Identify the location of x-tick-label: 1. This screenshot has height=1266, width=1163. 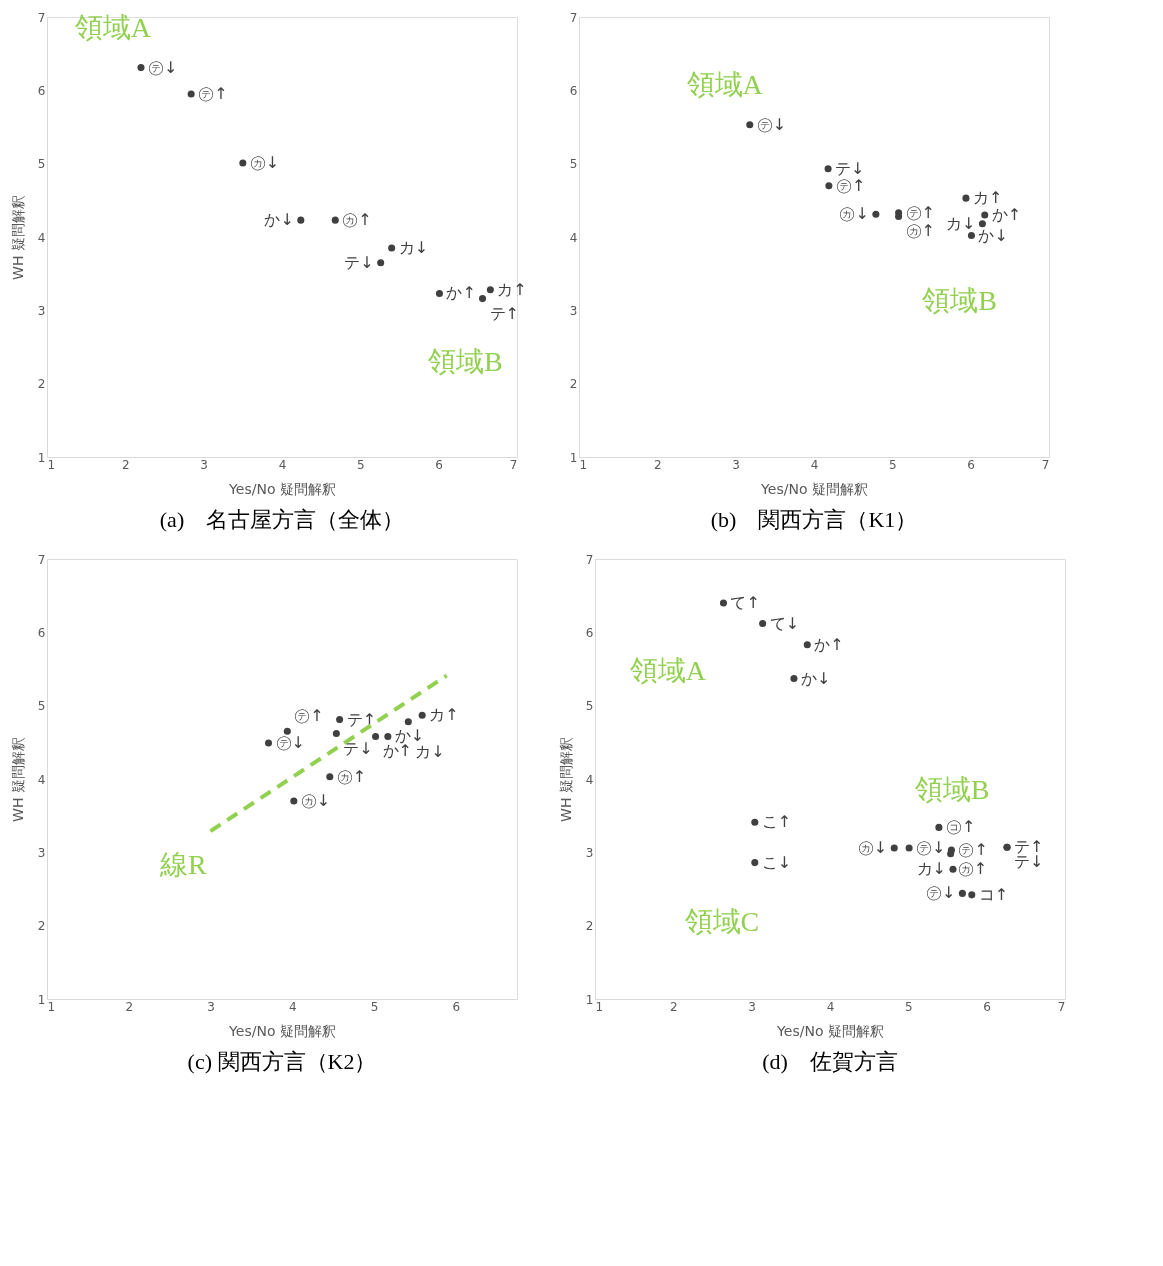
(51, 464).